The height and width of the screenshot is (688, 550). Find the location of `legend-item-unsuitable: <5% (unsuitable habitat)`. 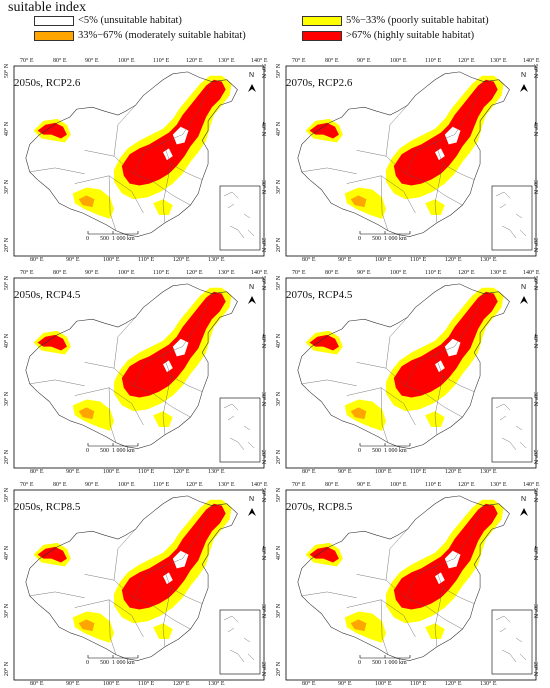

legend-item-unsuitable: <5% (unsuitable habitat) is located at coordinates (108, 20).